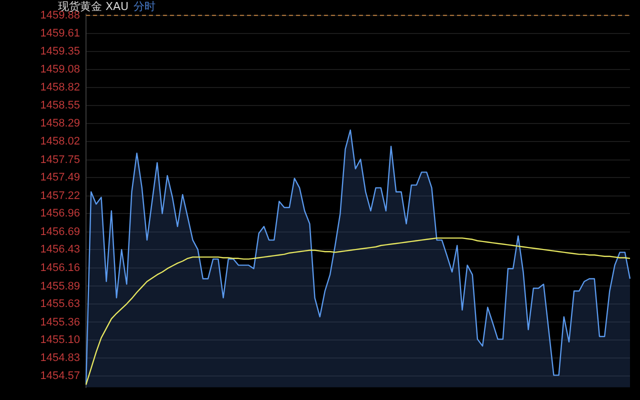  What do you see at coordinates (60, 232) in the screenshot?
I see `y-tick-label: 1456.69` at bounding box center [60, 232].